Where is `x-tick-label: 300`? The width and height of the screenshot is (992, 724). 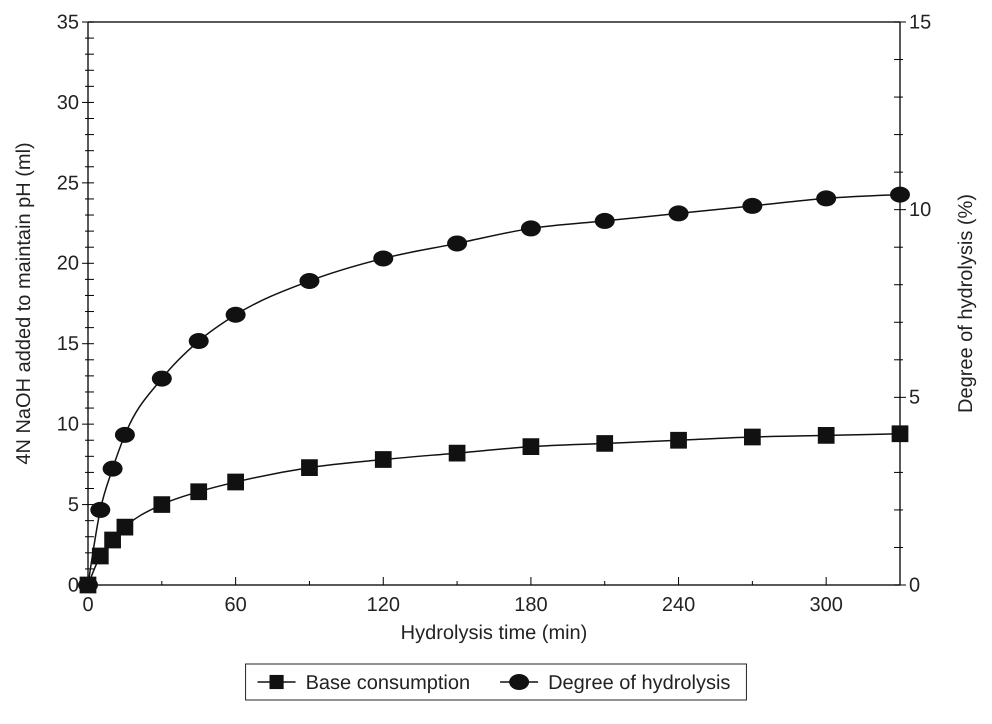 x-tick-label: 300 is located at coordinates (826, 605).